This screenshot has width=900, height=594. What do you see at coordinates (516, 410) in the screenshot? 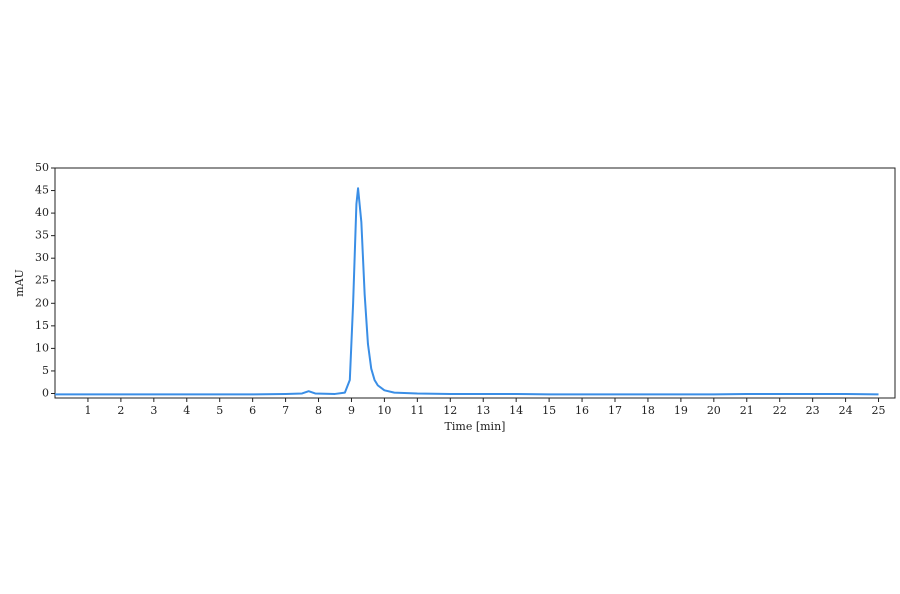
I see `x-tick-label: 14` at bounding box center [516, 410].